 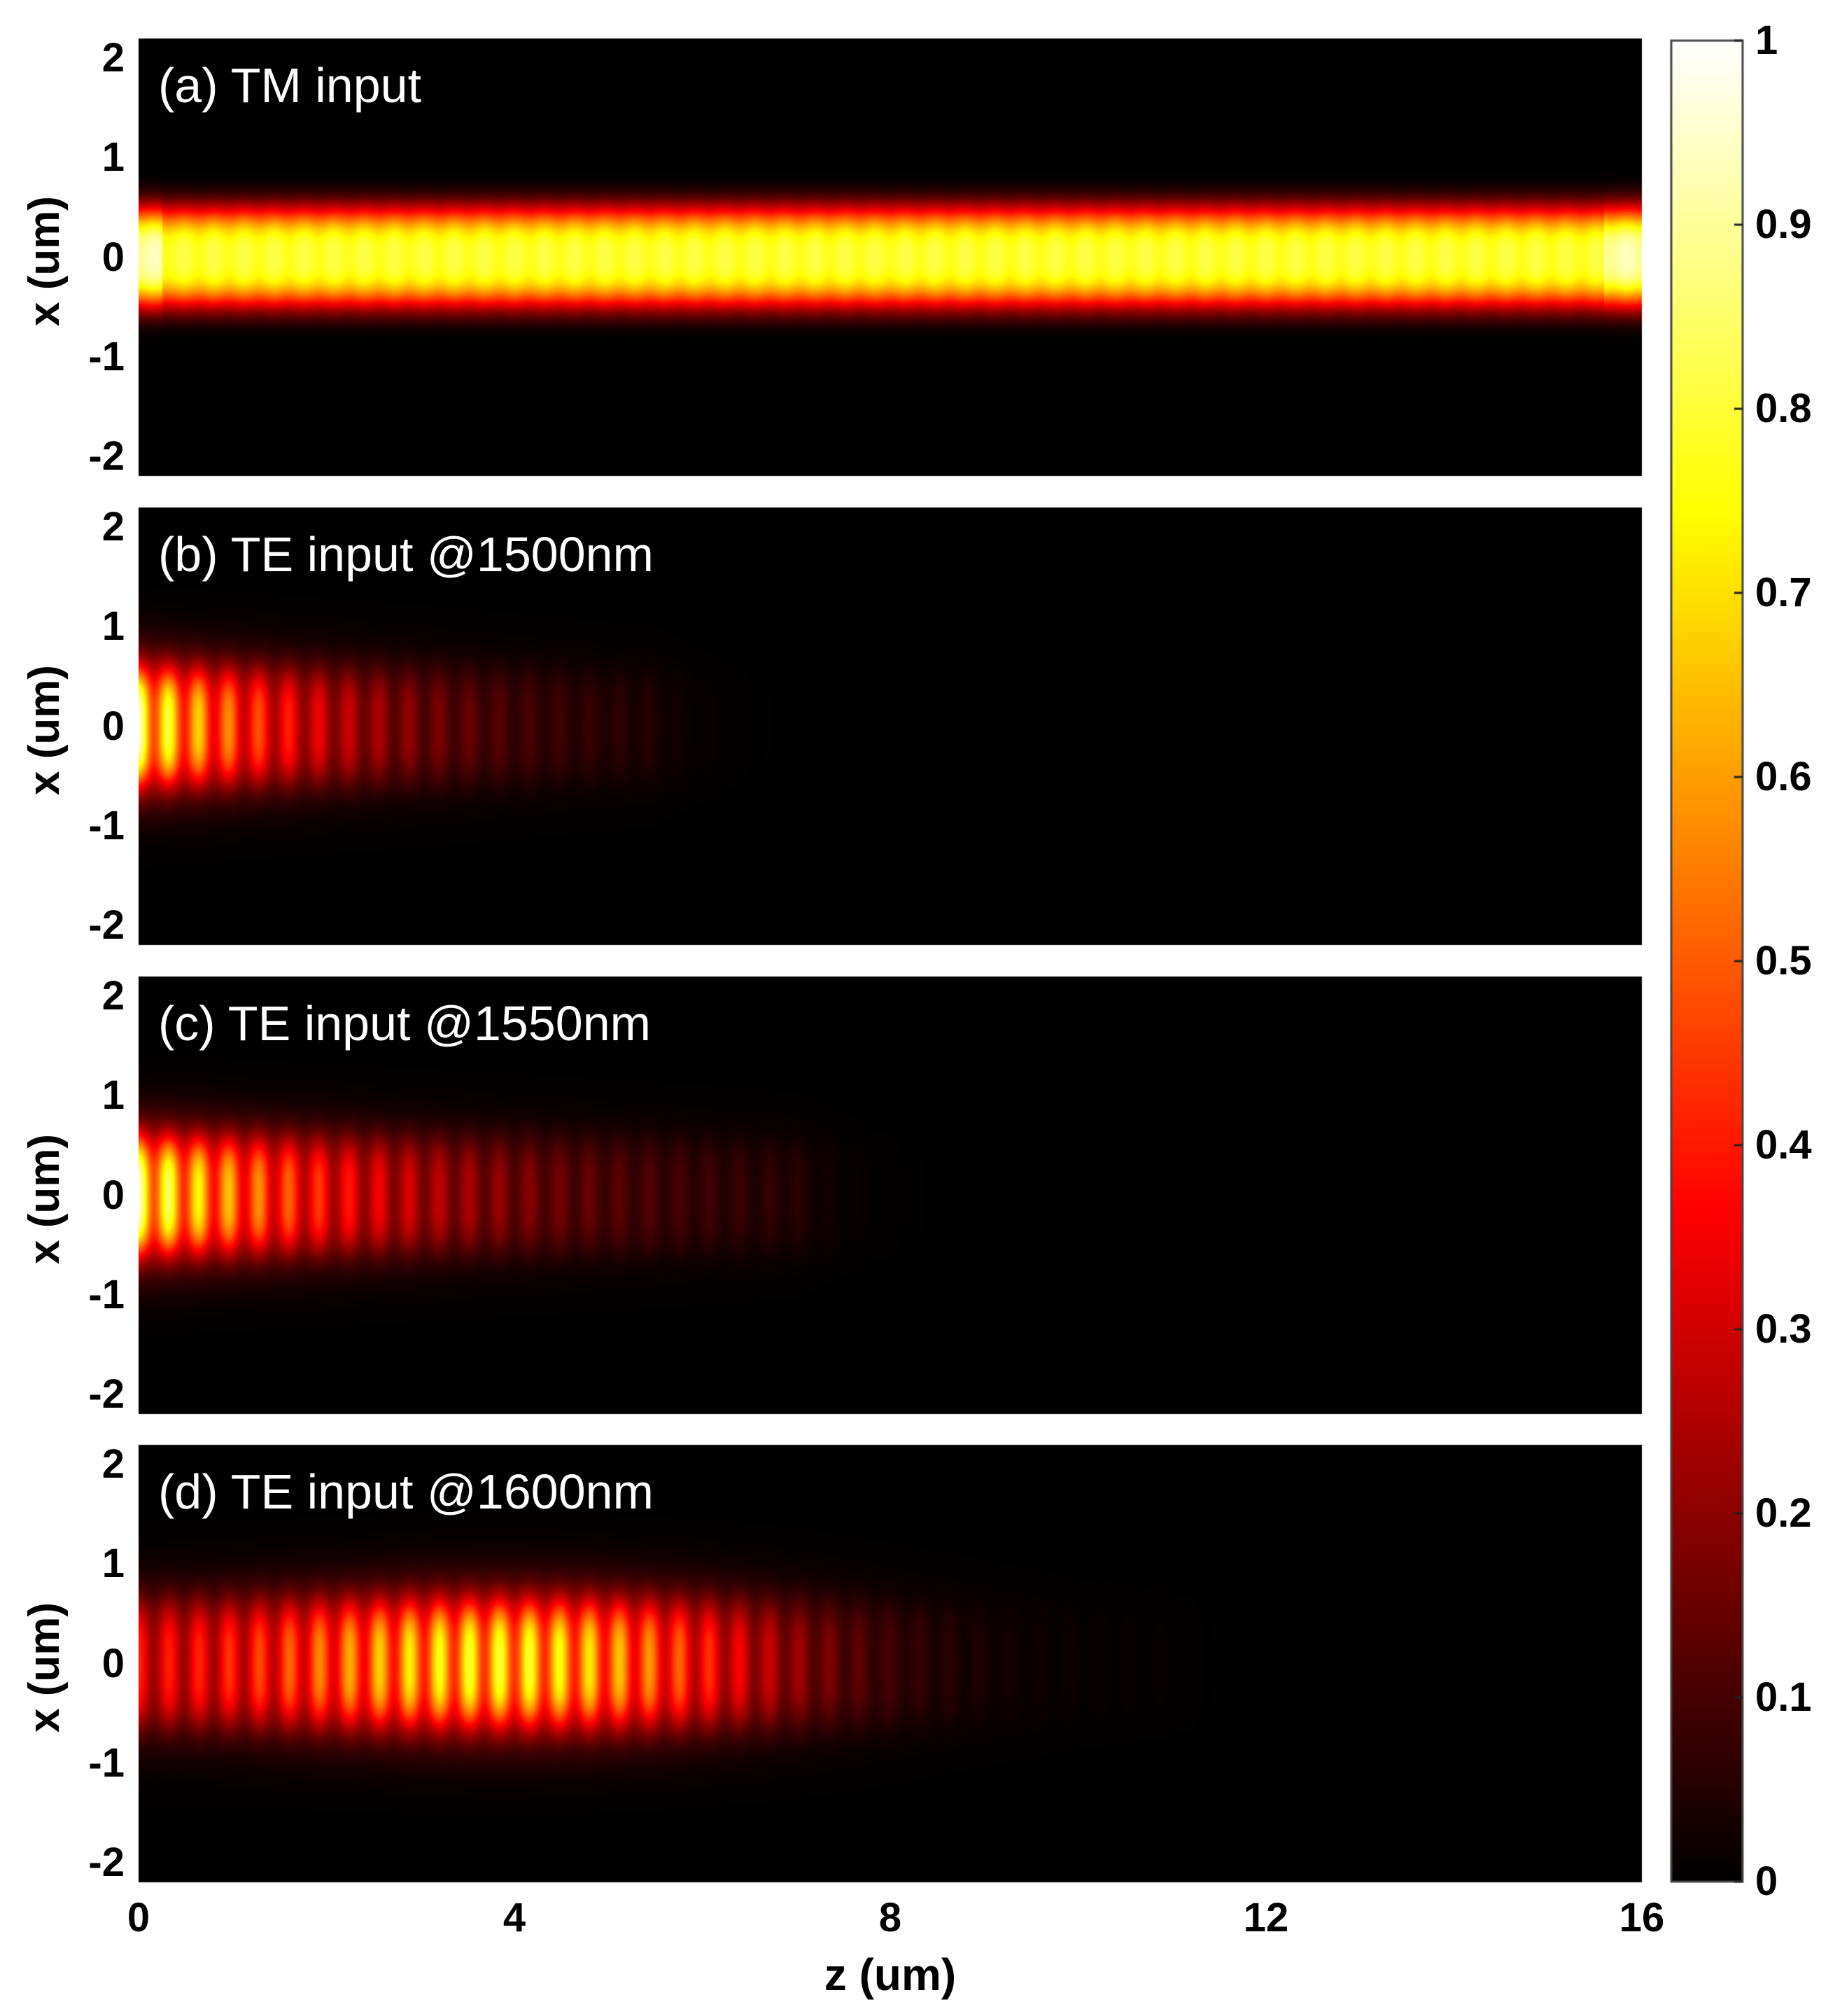 I want to click on colorbar-tick-label: 0.3, so click(x=1783, y=1329).